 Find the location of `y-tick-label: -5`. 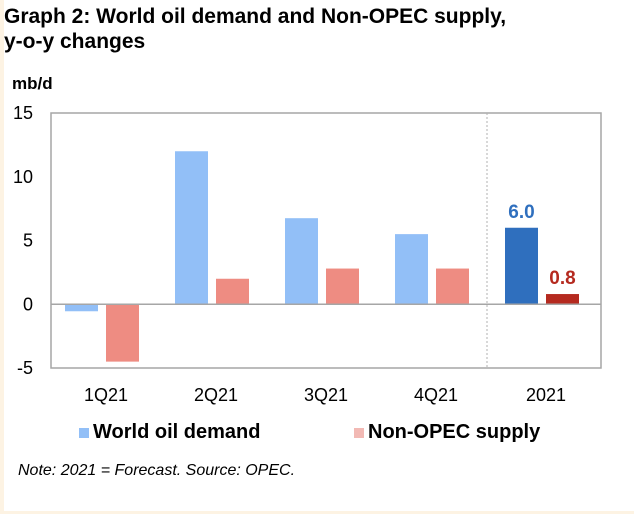

y-tick-label: -5 is located at coordinates (25, 368).